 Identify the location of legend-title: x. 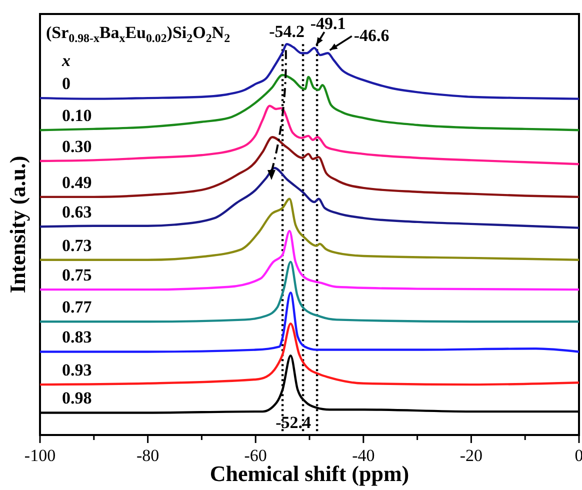
(66, 60).